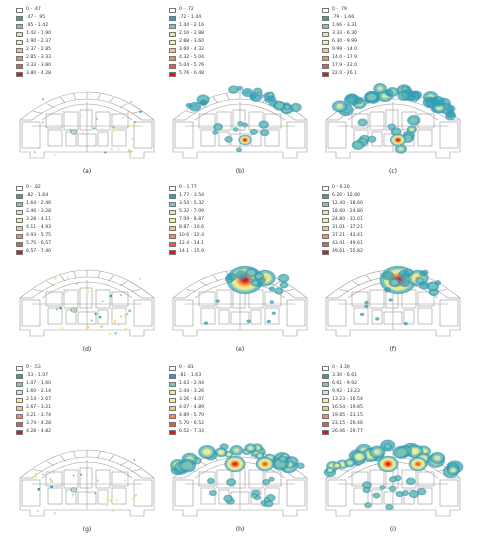 The width and height of the screenshot is (484, 550). Describe the element at coordinates (342, 212) in the screenshot. I see `legend-entry: 18.60 - 24.80` at that location.